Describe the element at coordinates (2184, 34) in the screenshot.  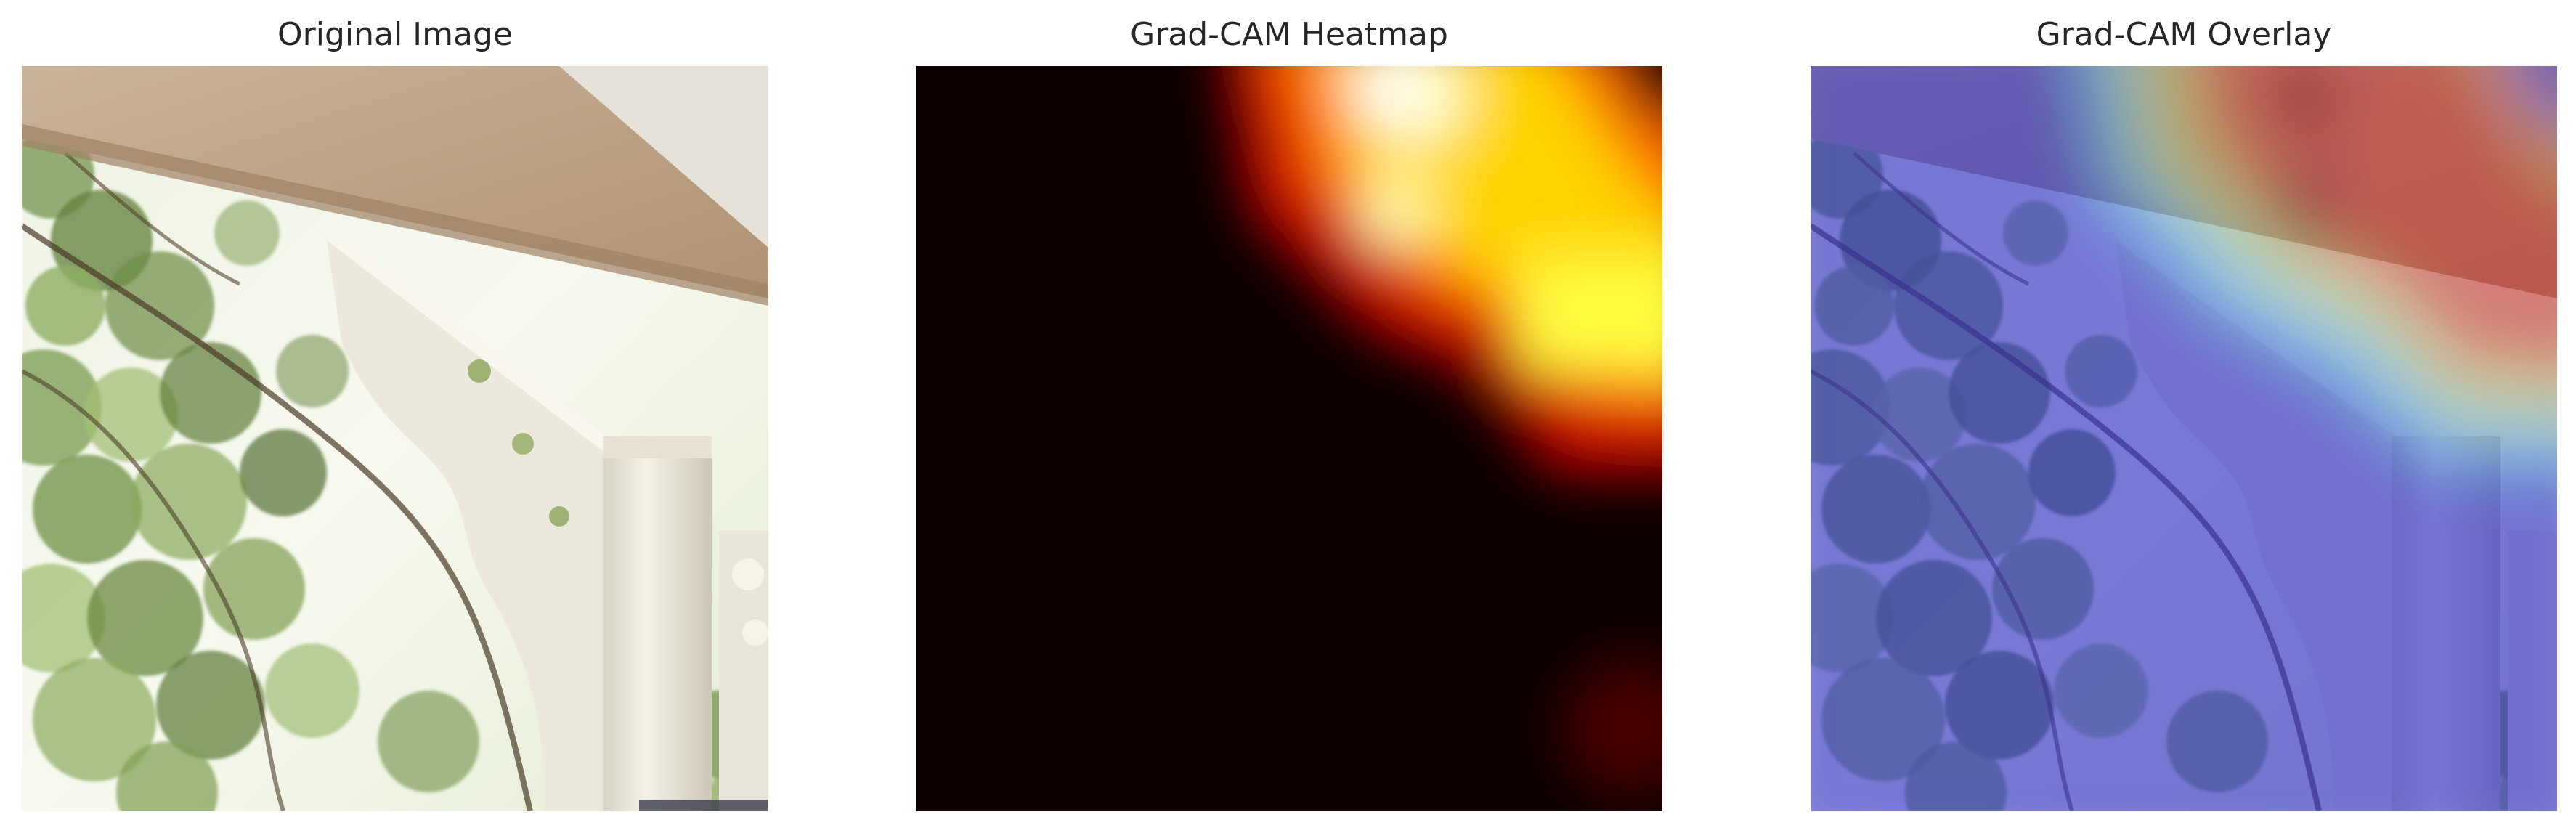
I see `gradcam-overlay-title: Grad-CAM Overlay` at that location.